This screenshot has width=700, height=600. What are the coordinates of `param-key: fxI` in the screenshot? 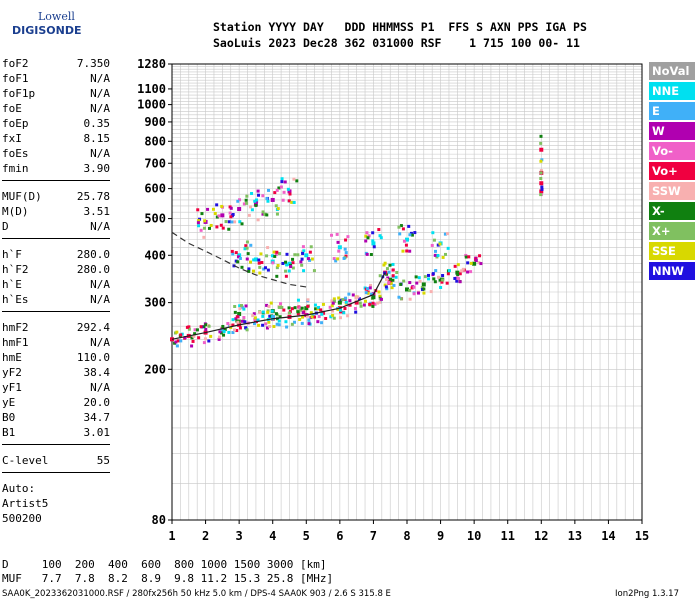 It's located at (12, 138).